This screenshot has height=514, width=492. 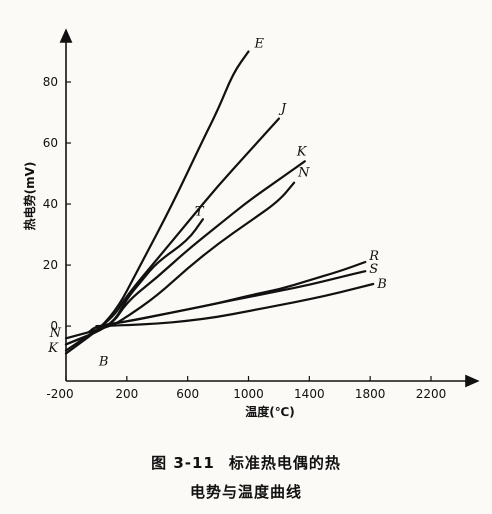 I want to click on x-tick-label: -200, so click(x=59, y=394).